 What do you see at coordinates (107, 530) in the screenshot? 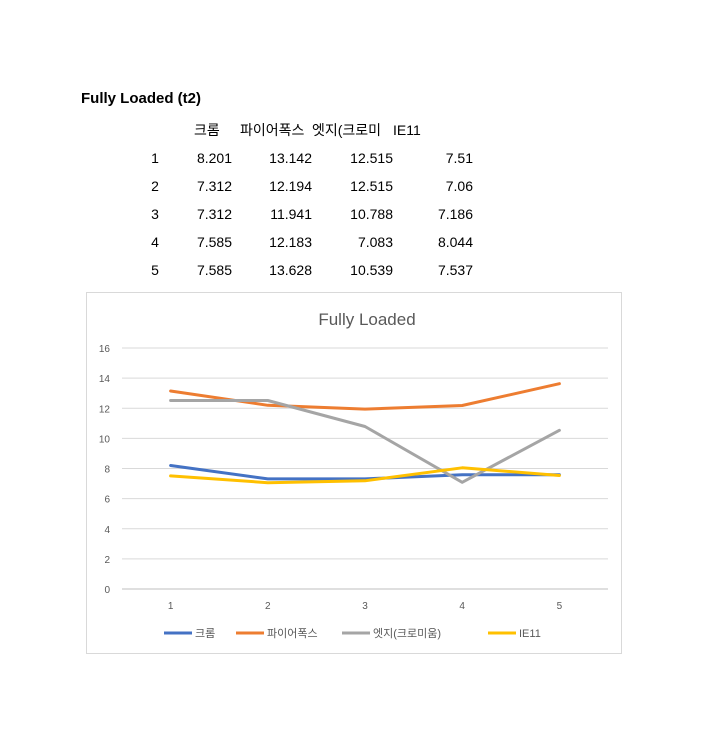
I see `y-tick-label: 4` at bounding box center [107, 530].